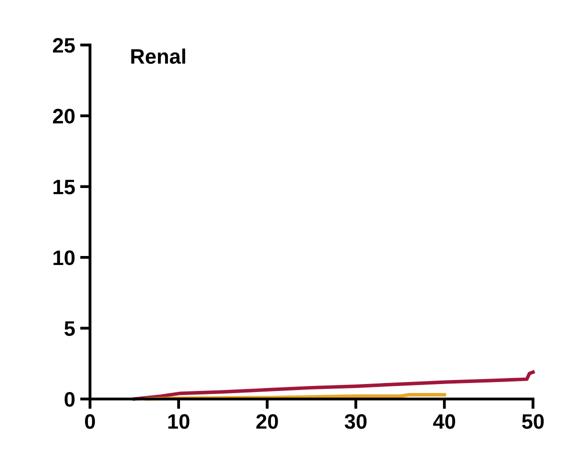 The image size is (562, 453). Describe the element at coordinates (64, 187) in the screenshot. I see `y-tick-label: 15` at that location.